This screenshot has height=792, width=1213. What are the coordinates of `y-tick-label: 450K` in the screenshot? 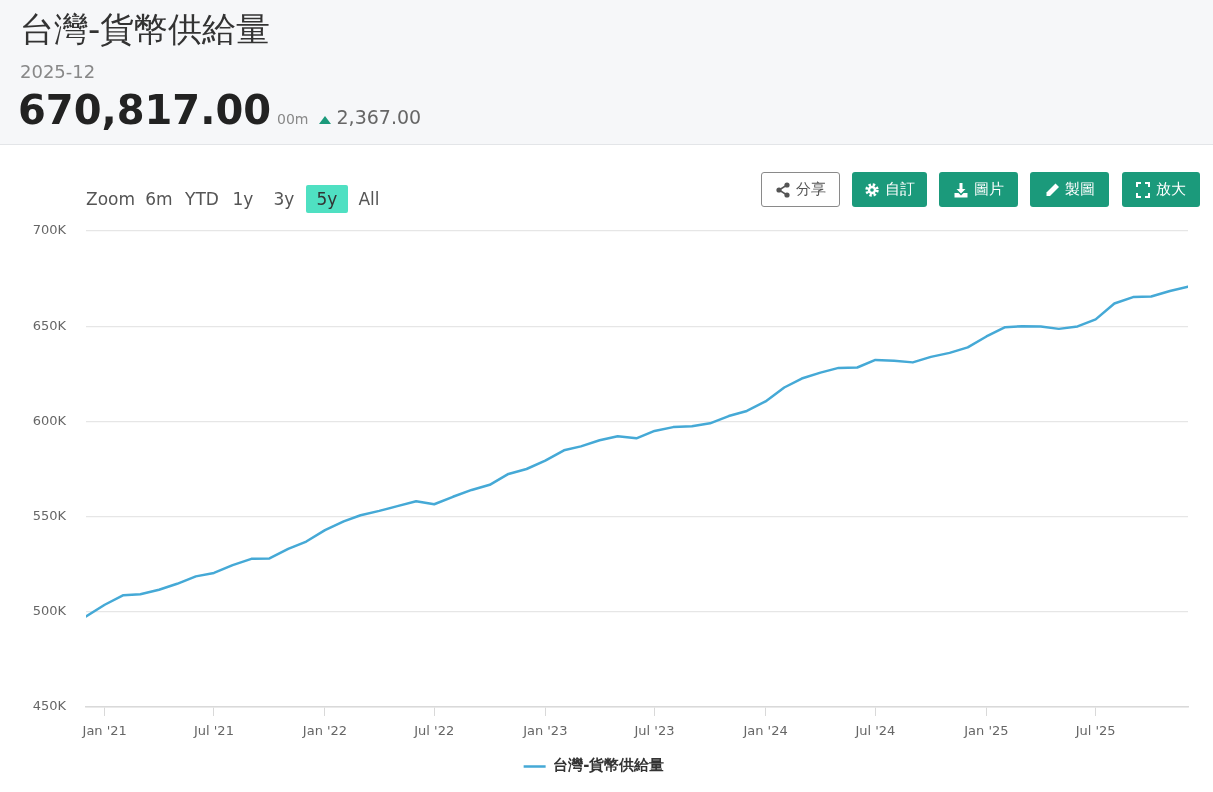 It's located at (49, 706).